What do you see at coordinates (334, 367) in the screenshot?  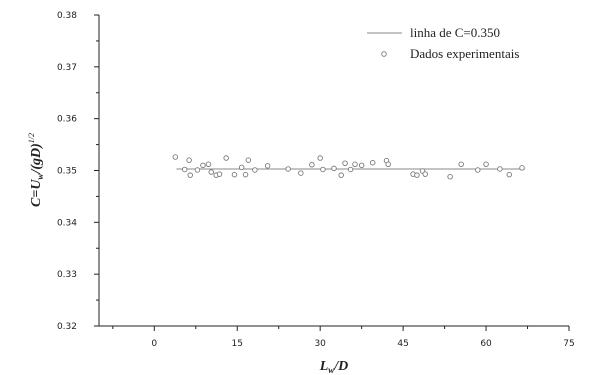 I see `x-axis-title: Lw/D` at bounding box center [334, 367].